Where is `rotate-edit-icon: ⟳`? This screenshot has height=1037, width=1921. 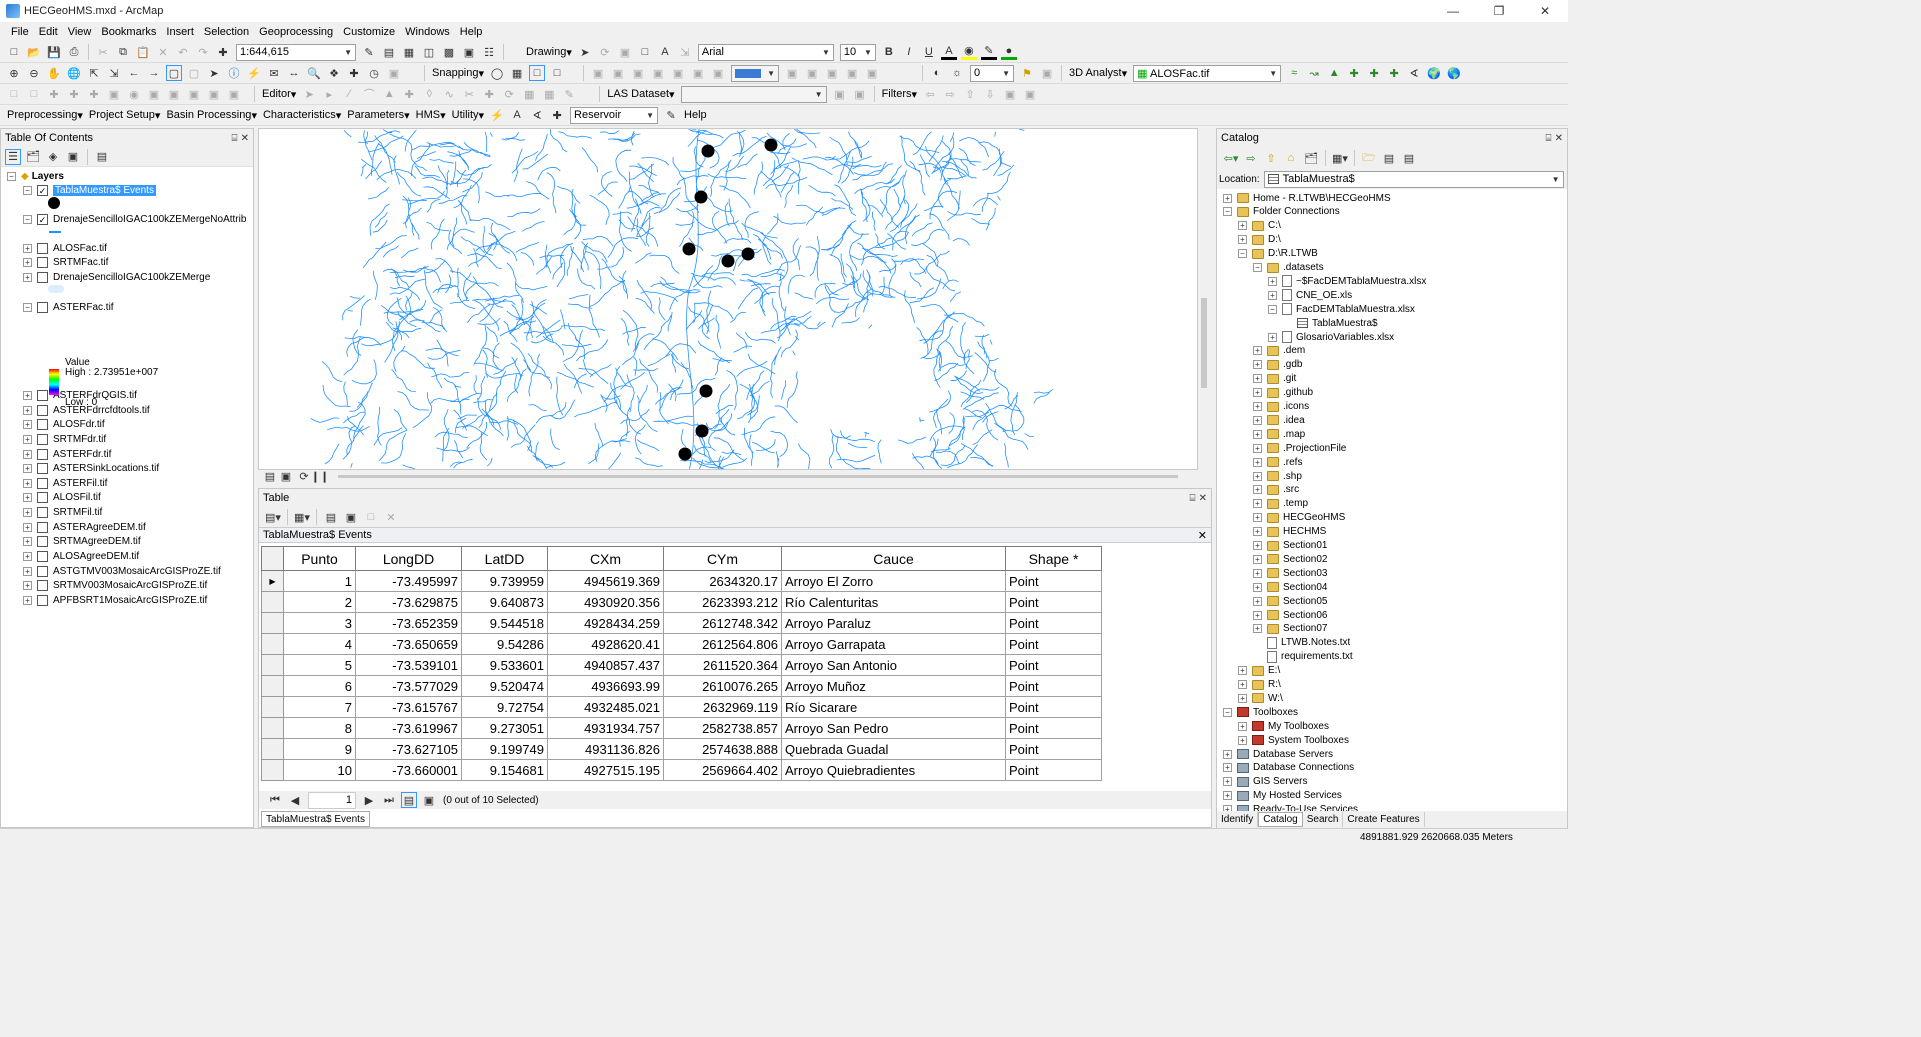
rotate-edit-icon: ⟳ is located at coordinates (509, 94).